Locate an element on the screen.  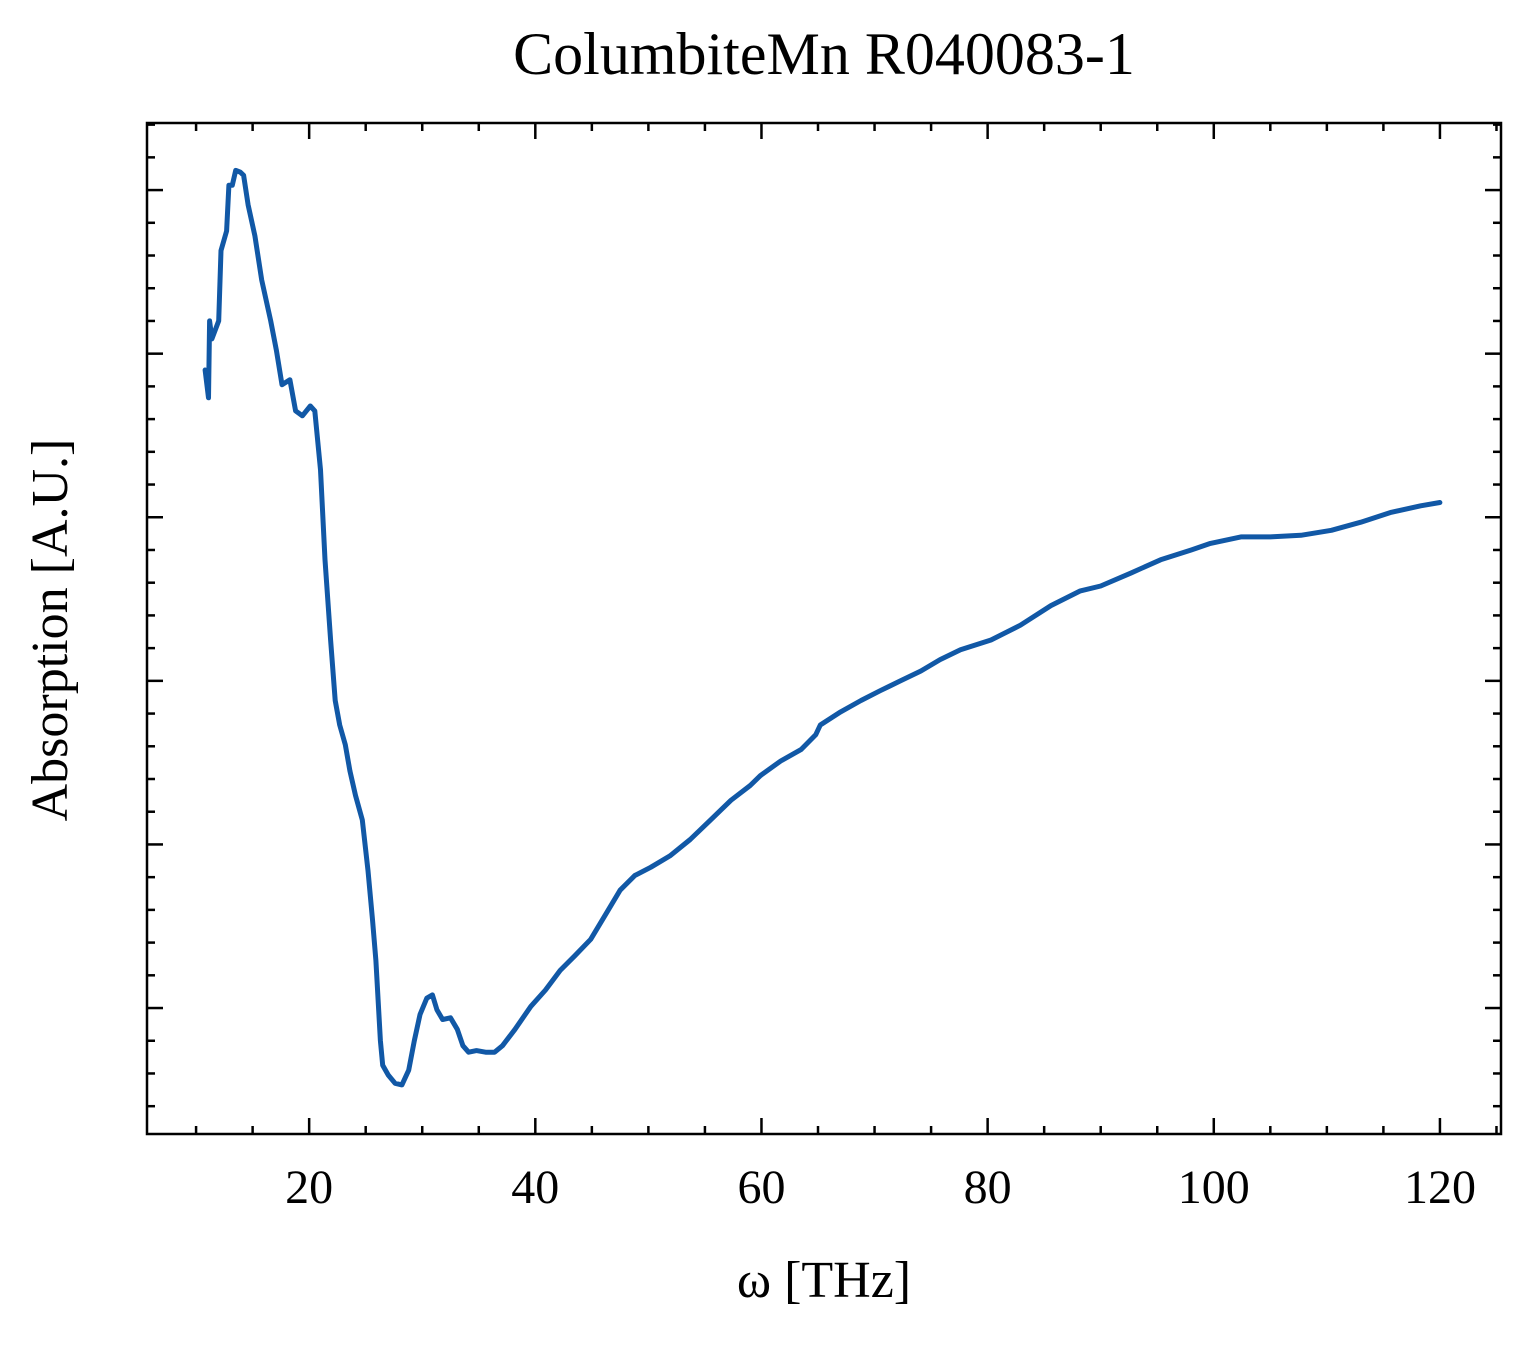
x-tick-label: 60 is located at coordinates (761, 1187).